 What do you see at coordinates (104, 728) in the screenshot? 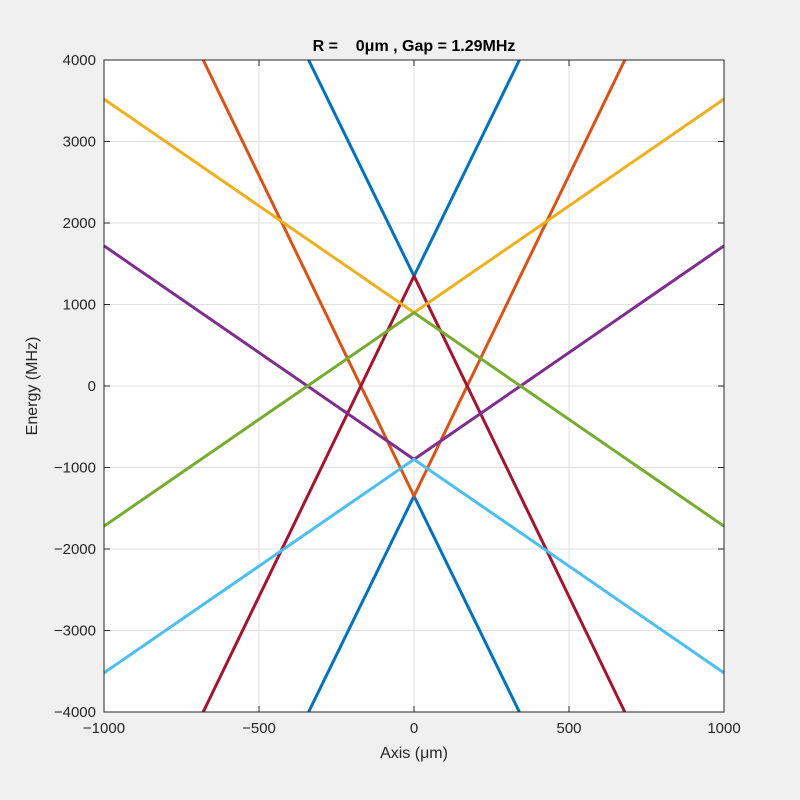
I see `x-tick-label: −1000` at bounding box center [104, 728].